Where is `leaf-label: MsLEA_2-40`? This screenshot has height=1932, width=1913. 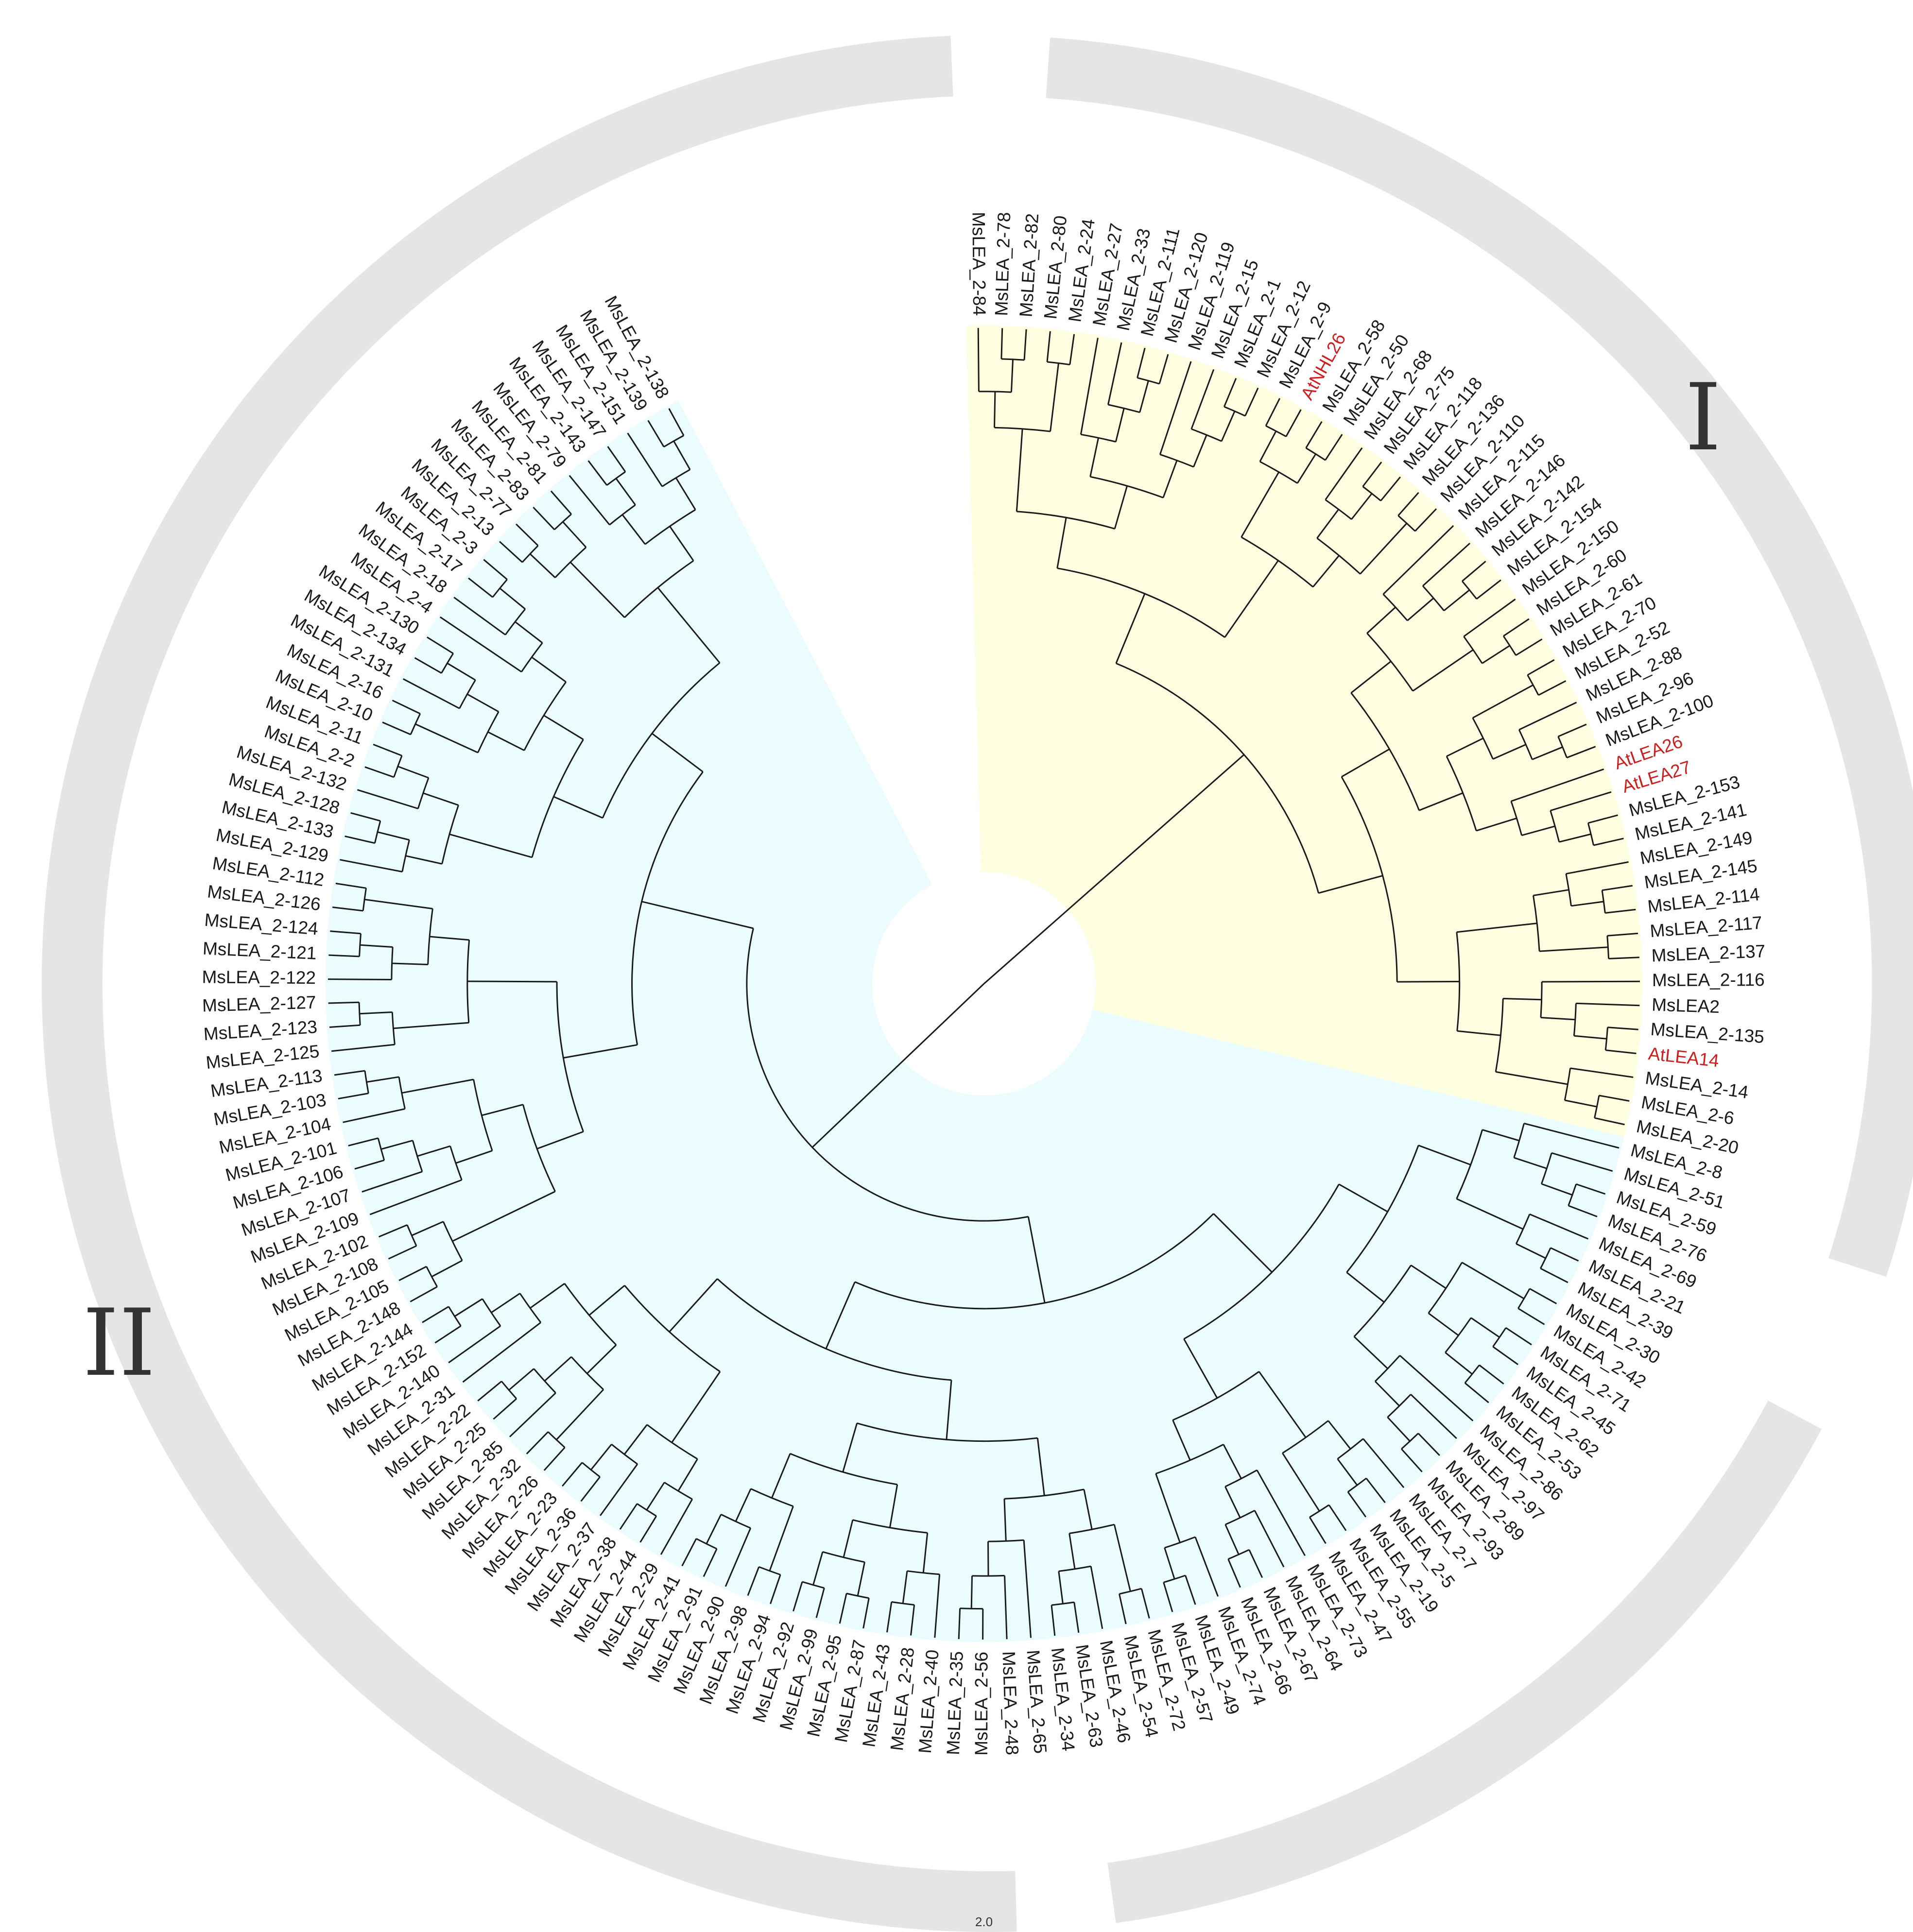
leaf-label: MsLEA_2-40 is located at coordinates (929, 1702).